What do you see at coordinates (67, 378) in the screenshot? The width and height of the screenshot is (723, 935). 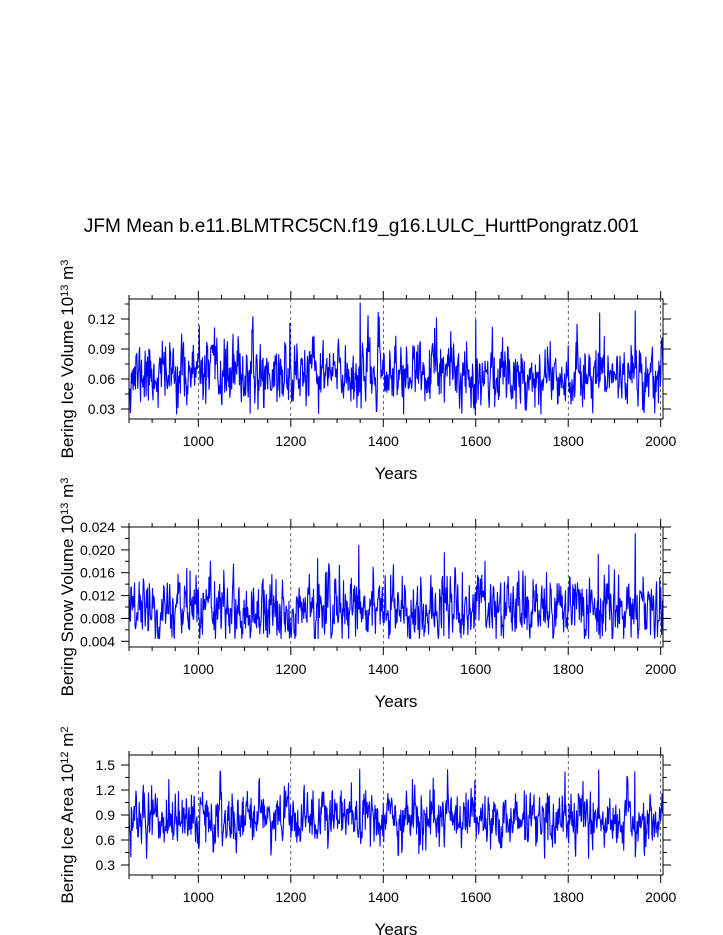 I see `y-axis-title-part: Bering Ice Volume 10` at bounding box center [67, 378].